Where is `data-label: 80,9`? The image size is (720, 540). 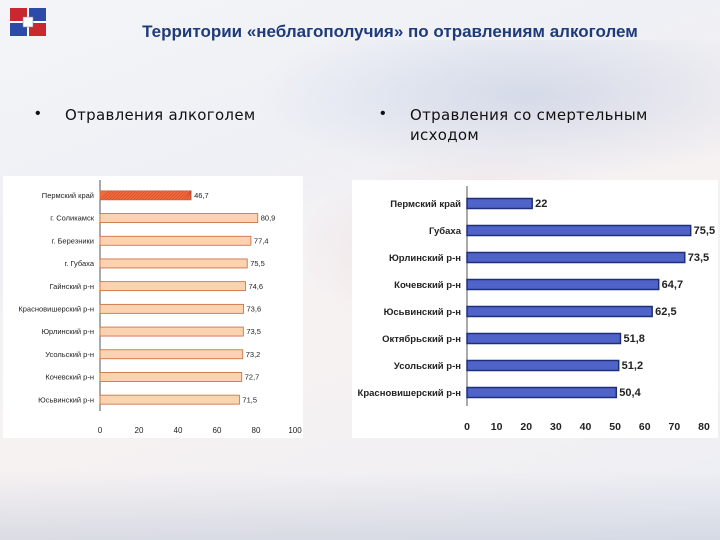 data-label: 80,9 is located at coordinates (268, 218).